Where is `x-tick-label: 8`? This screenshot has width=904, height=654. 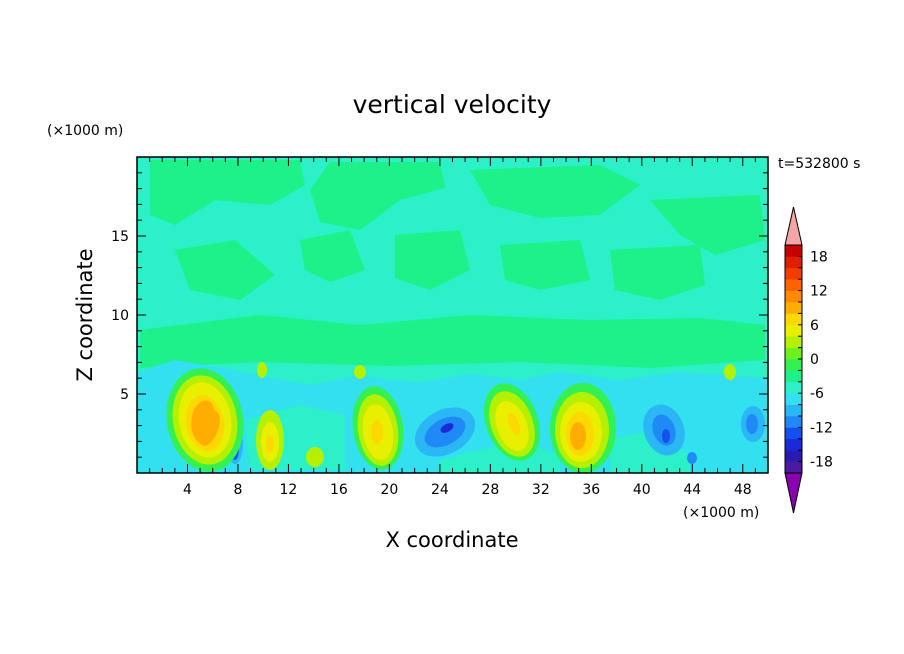 x-tick-label: 8 is located at coordinates (237, 490).